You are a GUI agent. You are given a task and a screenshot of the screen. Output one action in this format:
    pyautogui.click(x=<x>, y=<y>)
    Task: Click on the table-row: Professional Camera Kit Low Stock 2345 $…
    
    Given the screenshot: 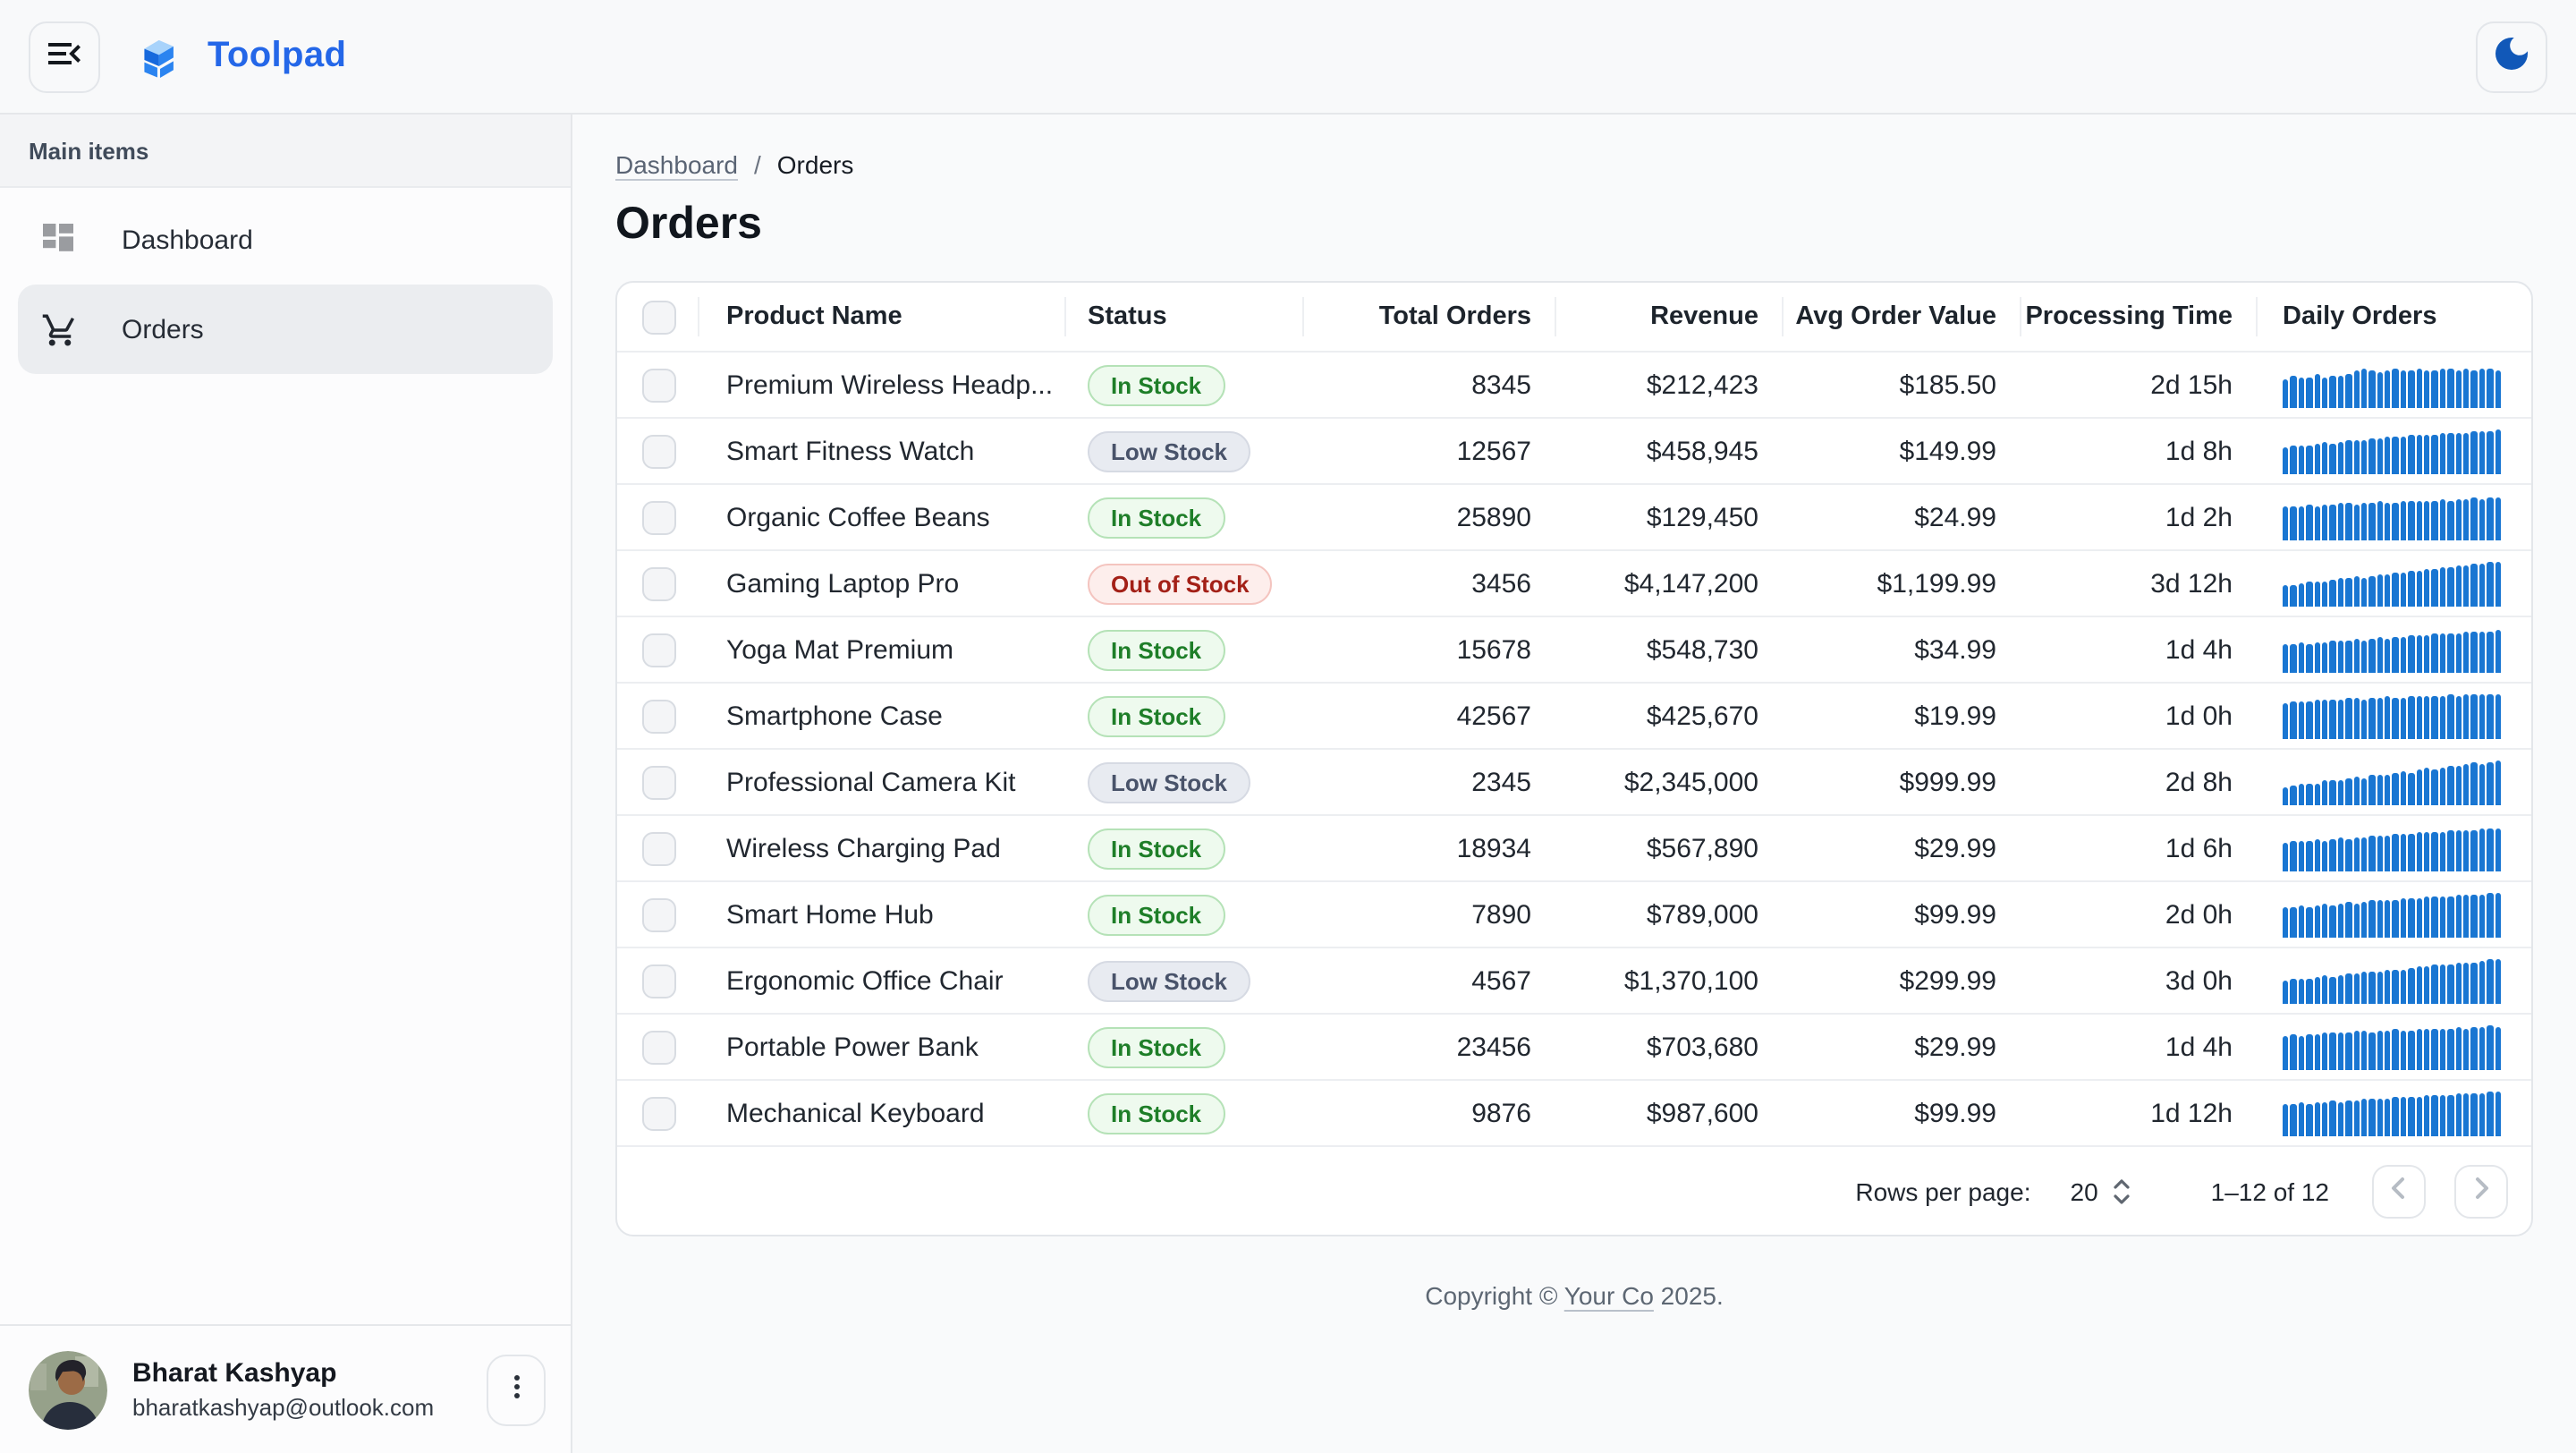 What is the action you would take?
    pyautogui.click(x=1574, y=781)
    